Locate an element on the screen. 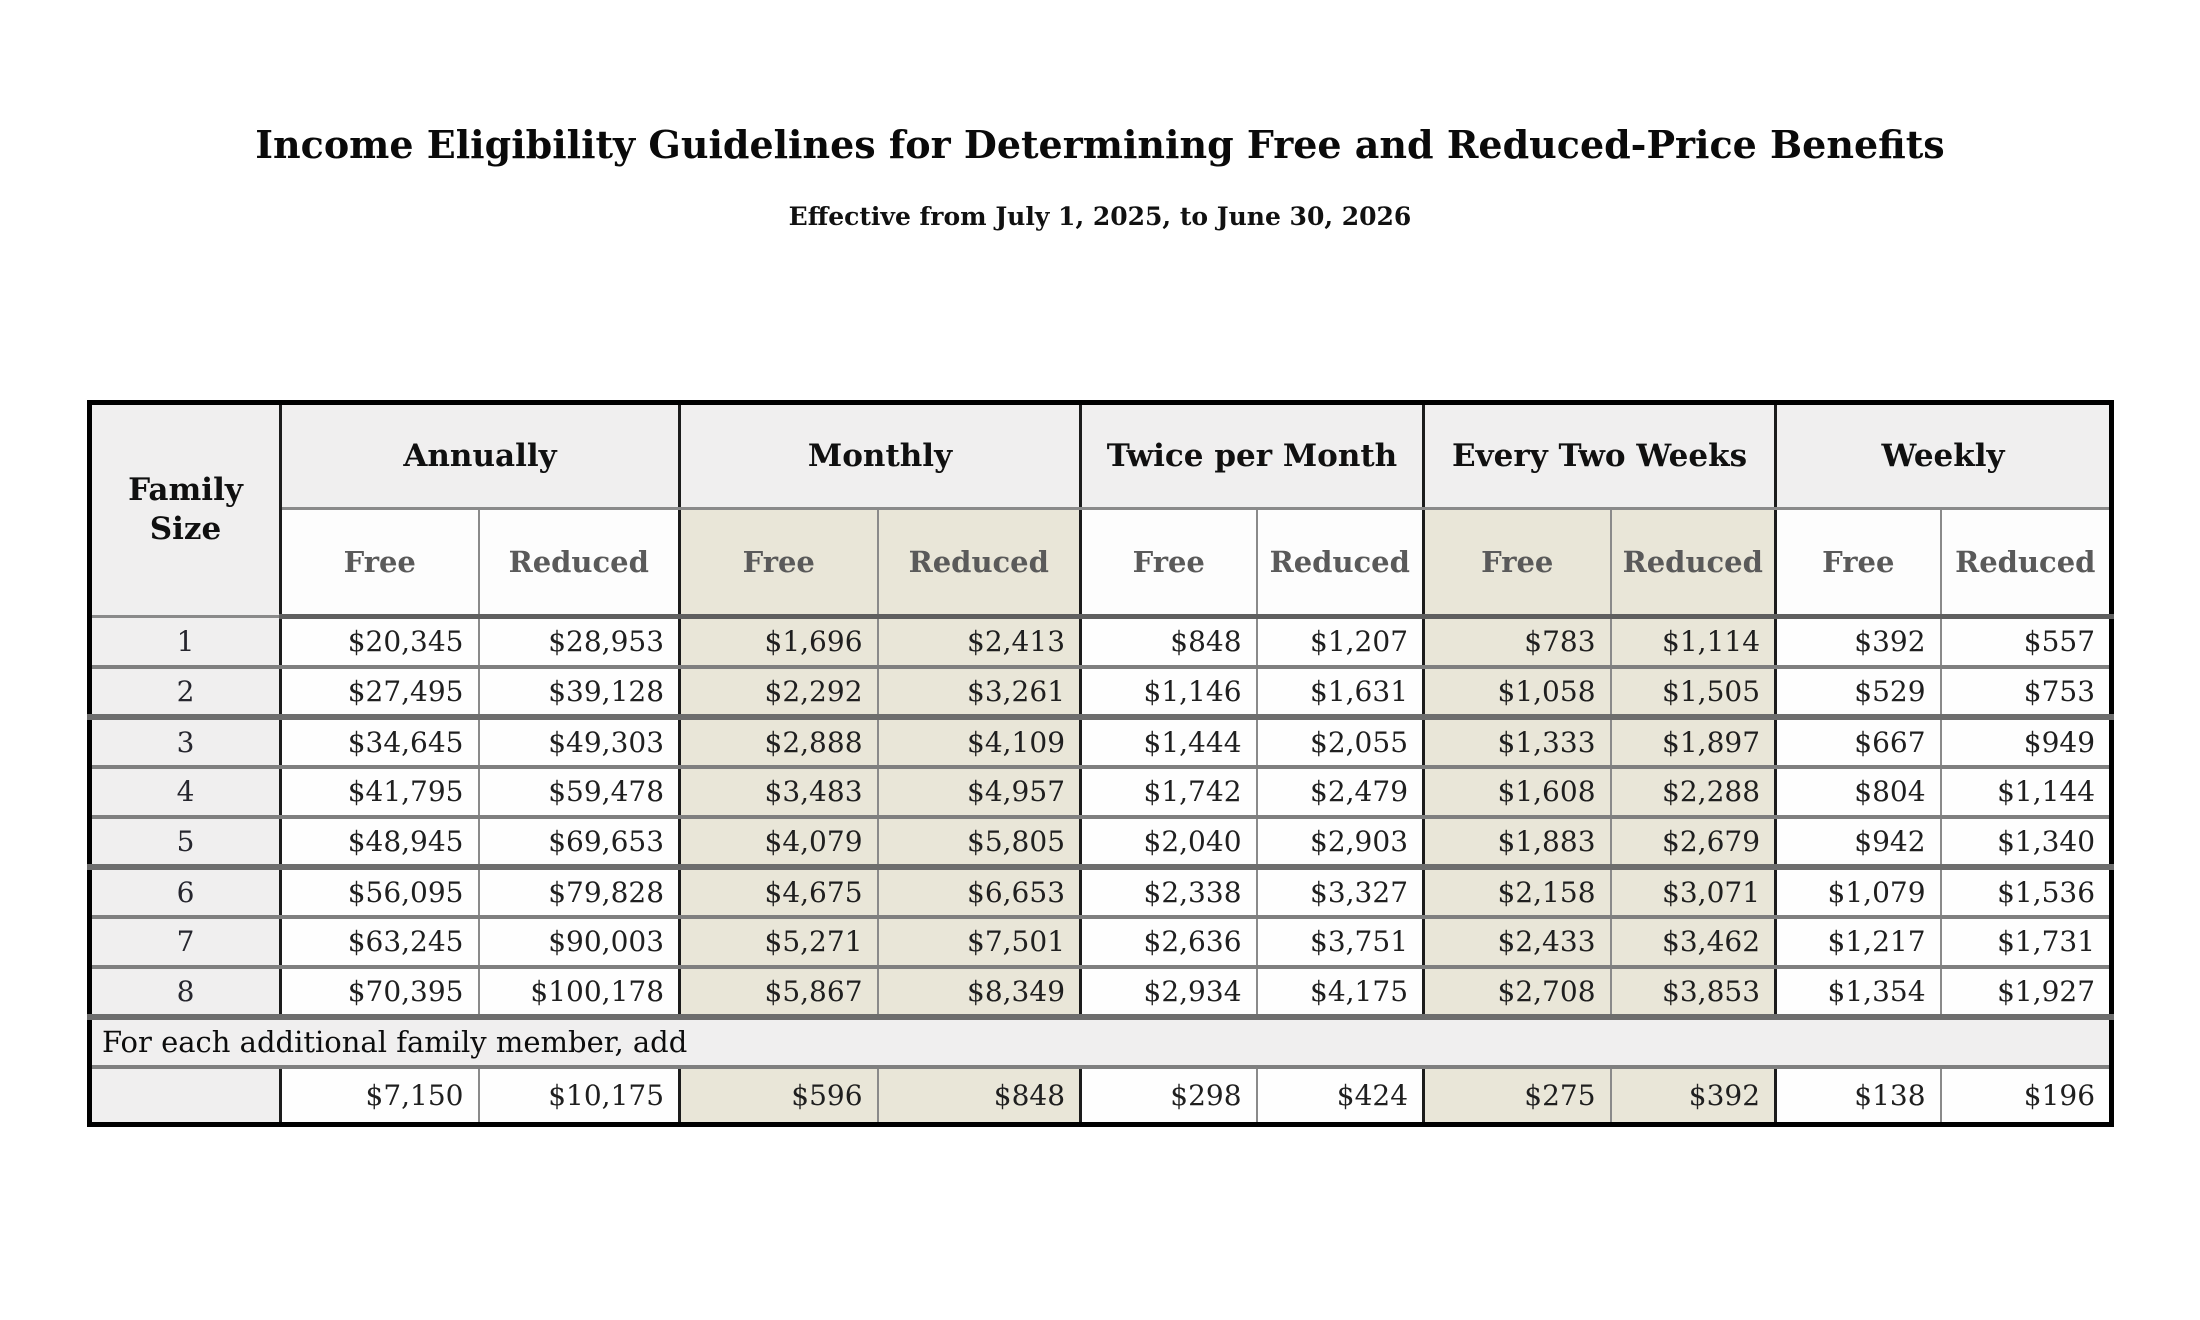  value-cell: $4,175 is located at coordinates (1339, 991).